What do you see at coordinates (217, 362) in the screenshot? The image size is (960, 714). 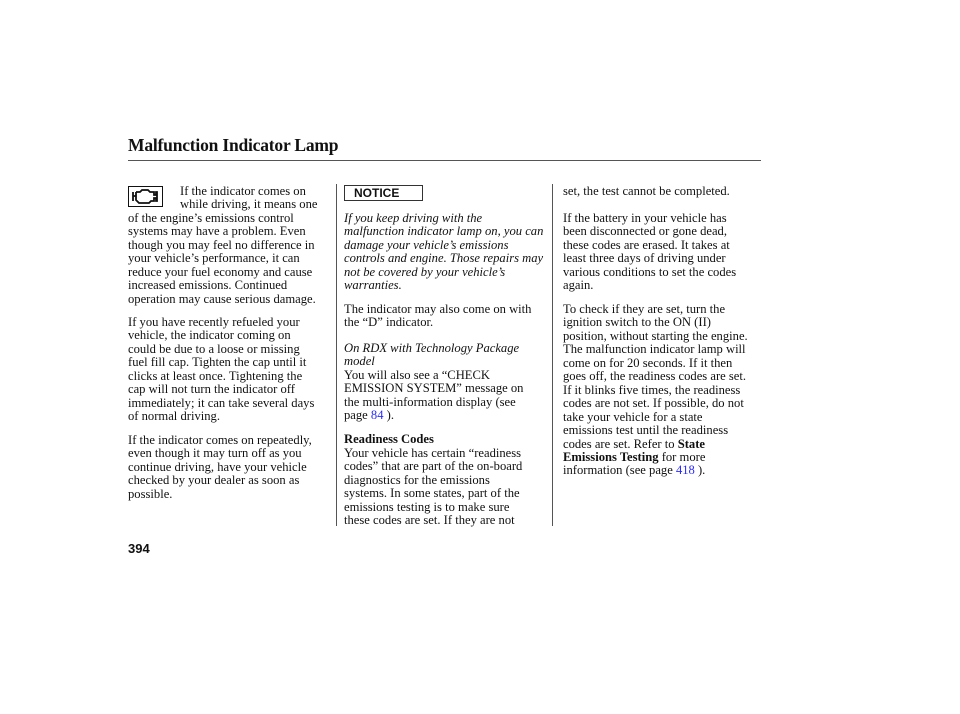 I see `text-line: fuel fill cap. Tighten the cap until it` at bounding box center [217, 362].